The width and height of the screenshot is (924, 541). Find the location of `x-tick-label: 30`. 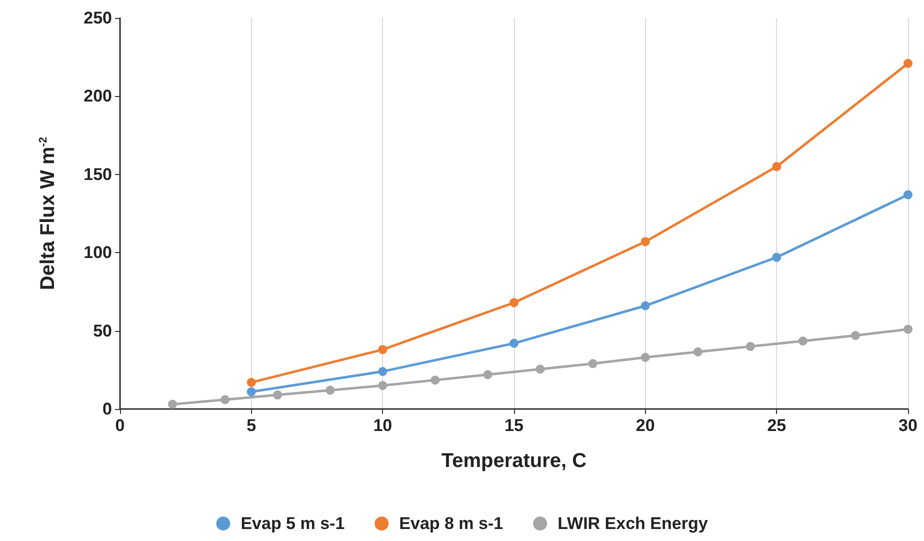

x-tick-label: 30 is located at coordinates (908, 425).